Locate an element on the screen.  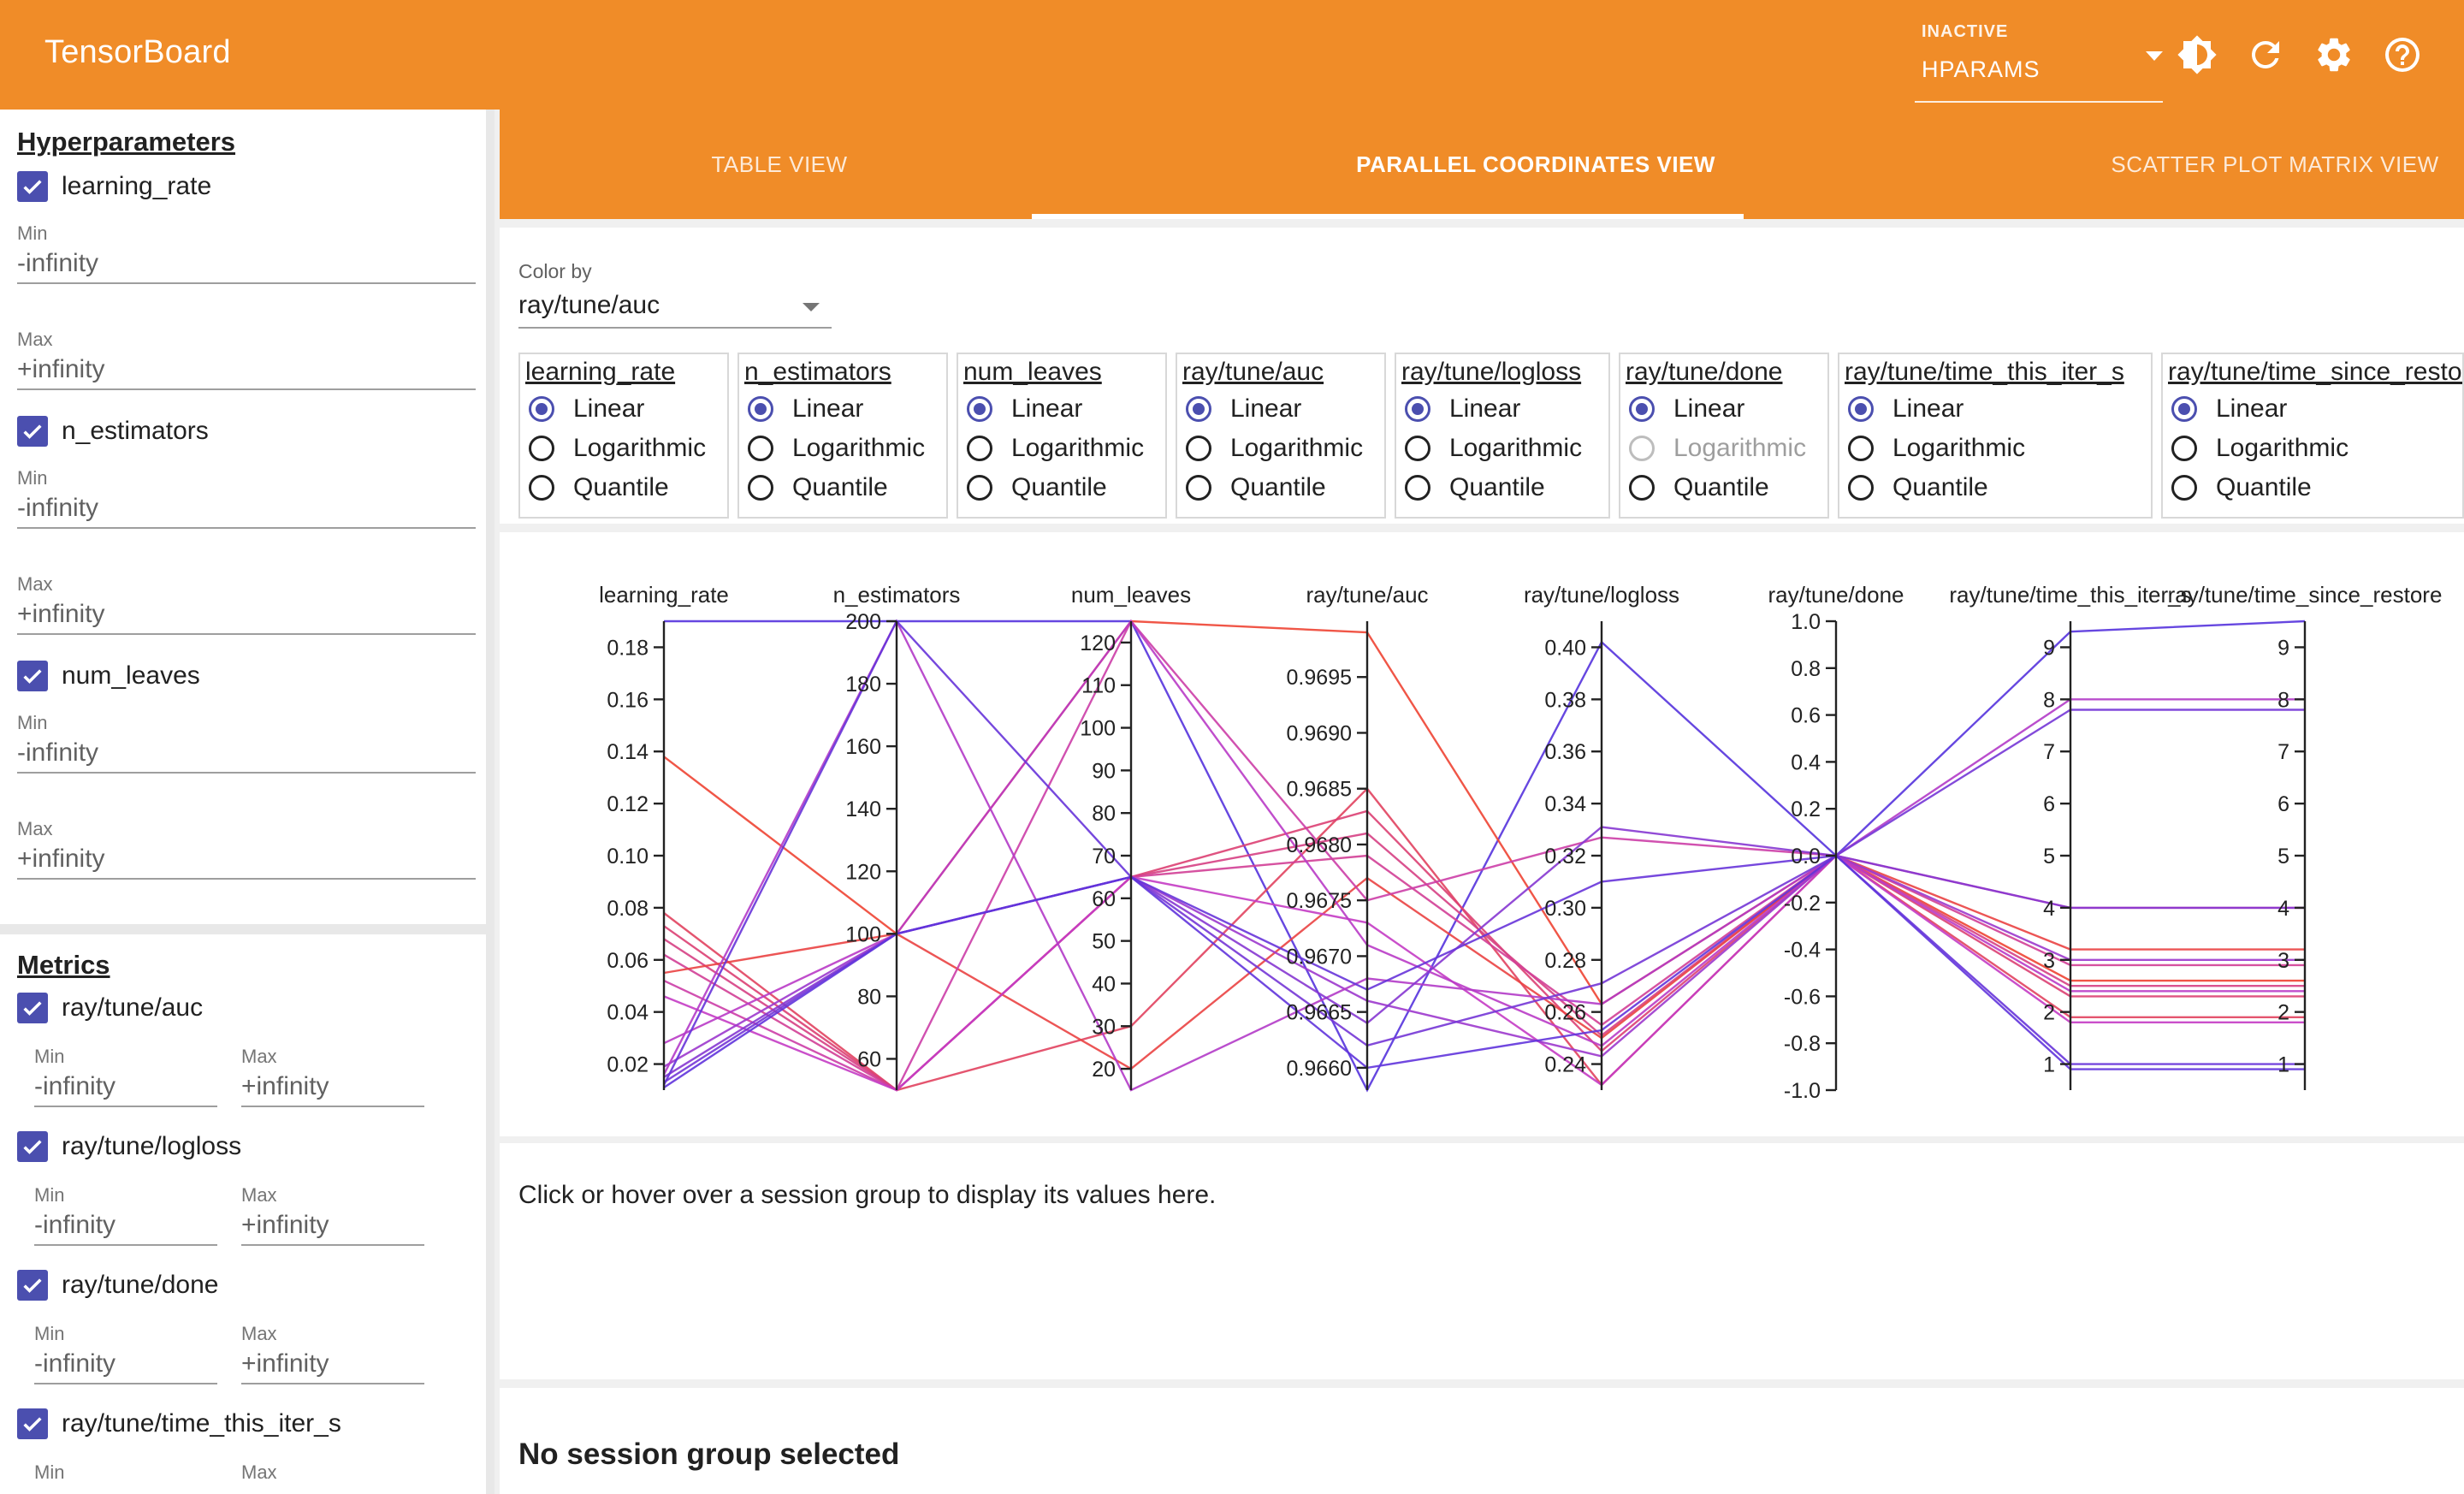
hparam-num-leaves-toggle: num_leaves is located at coordinates (108, 676).